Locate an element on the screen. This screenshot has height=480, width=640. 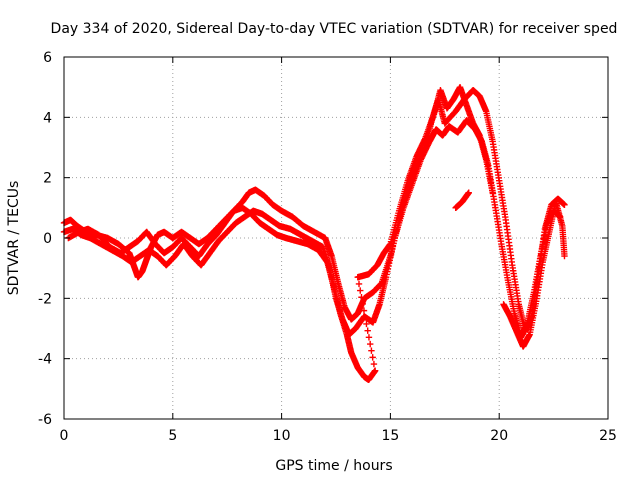
x-axis-label: GPS time / hours is located at coordinates (333, 466).